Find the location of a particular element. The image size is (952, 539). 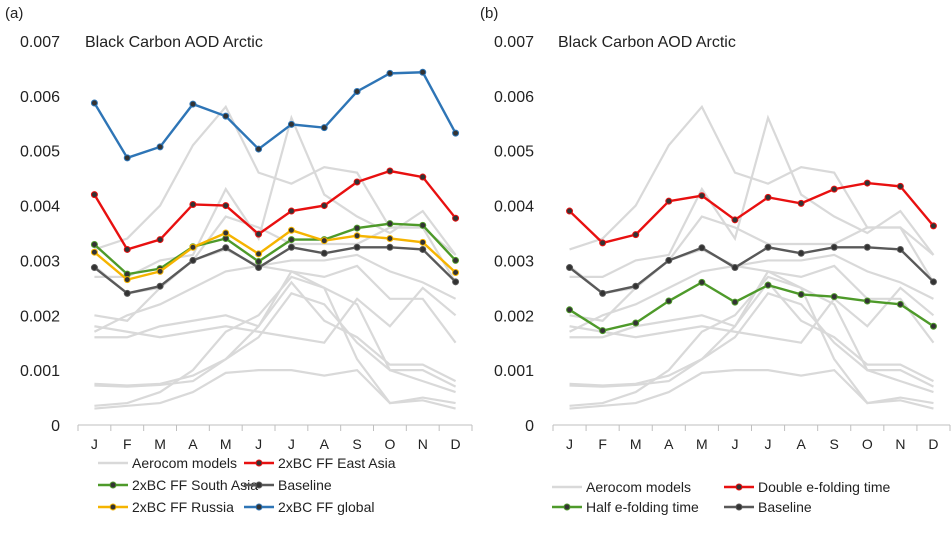

chart-a-ytick-label: 0.006 is located at coordinates (40, 97).